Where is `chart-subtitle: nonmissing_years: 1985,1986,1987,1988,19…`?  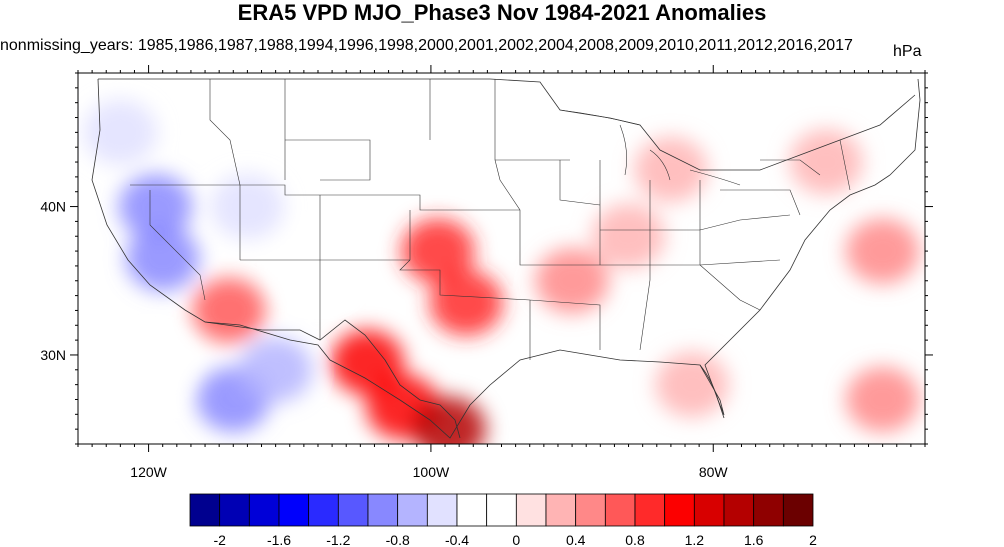
chart-subtitle: nonmissing_years: 1985,1986,1987,1988,19… is located at coordinates (426, 45).